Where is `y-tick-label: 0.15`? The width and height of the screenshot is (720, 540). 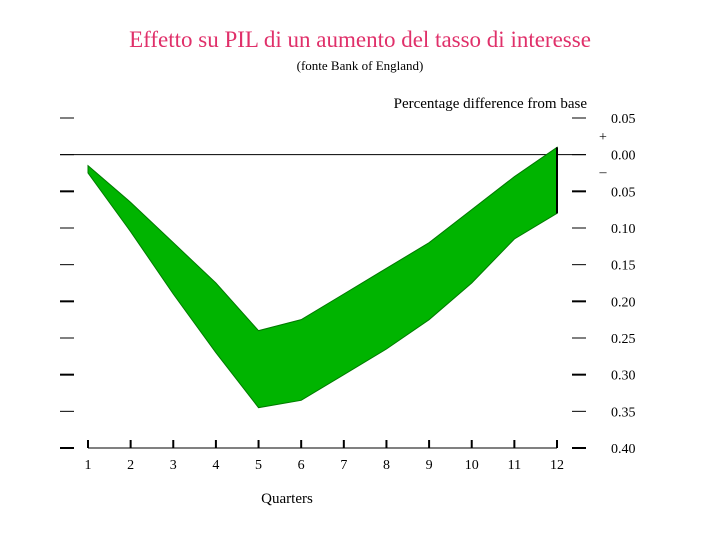
y-tick-label: 0.15 is located at coordinates (623, 266).